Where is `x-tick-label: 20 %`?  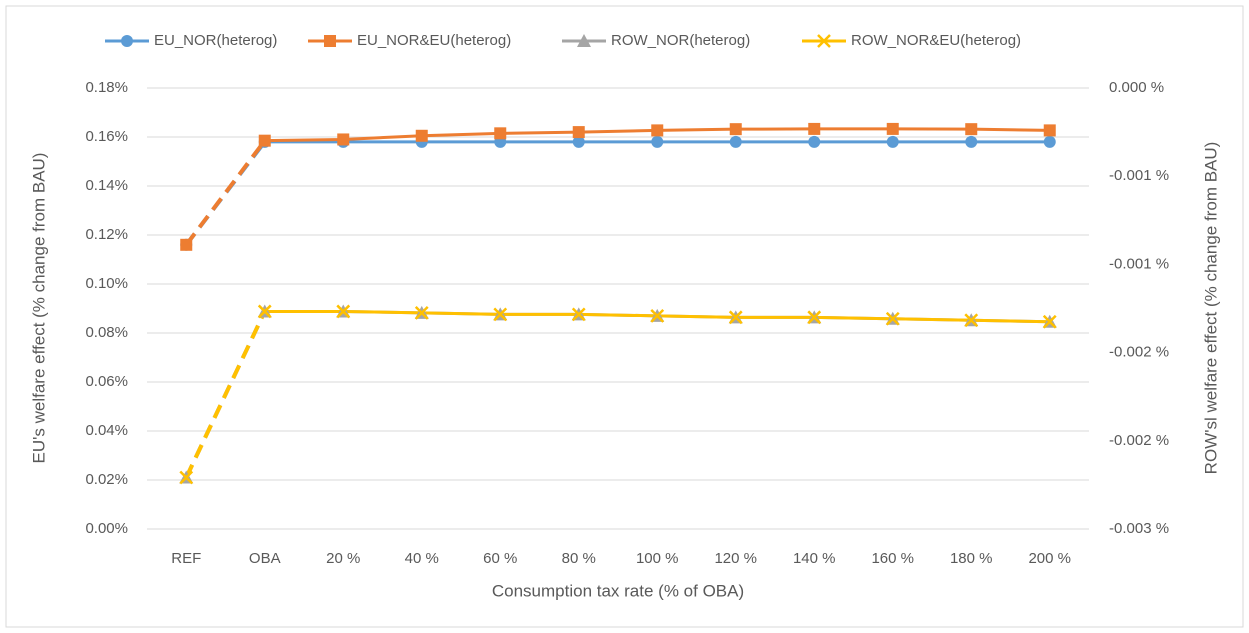 x-tick-label: 20 % is located at coordinates (343, 558).